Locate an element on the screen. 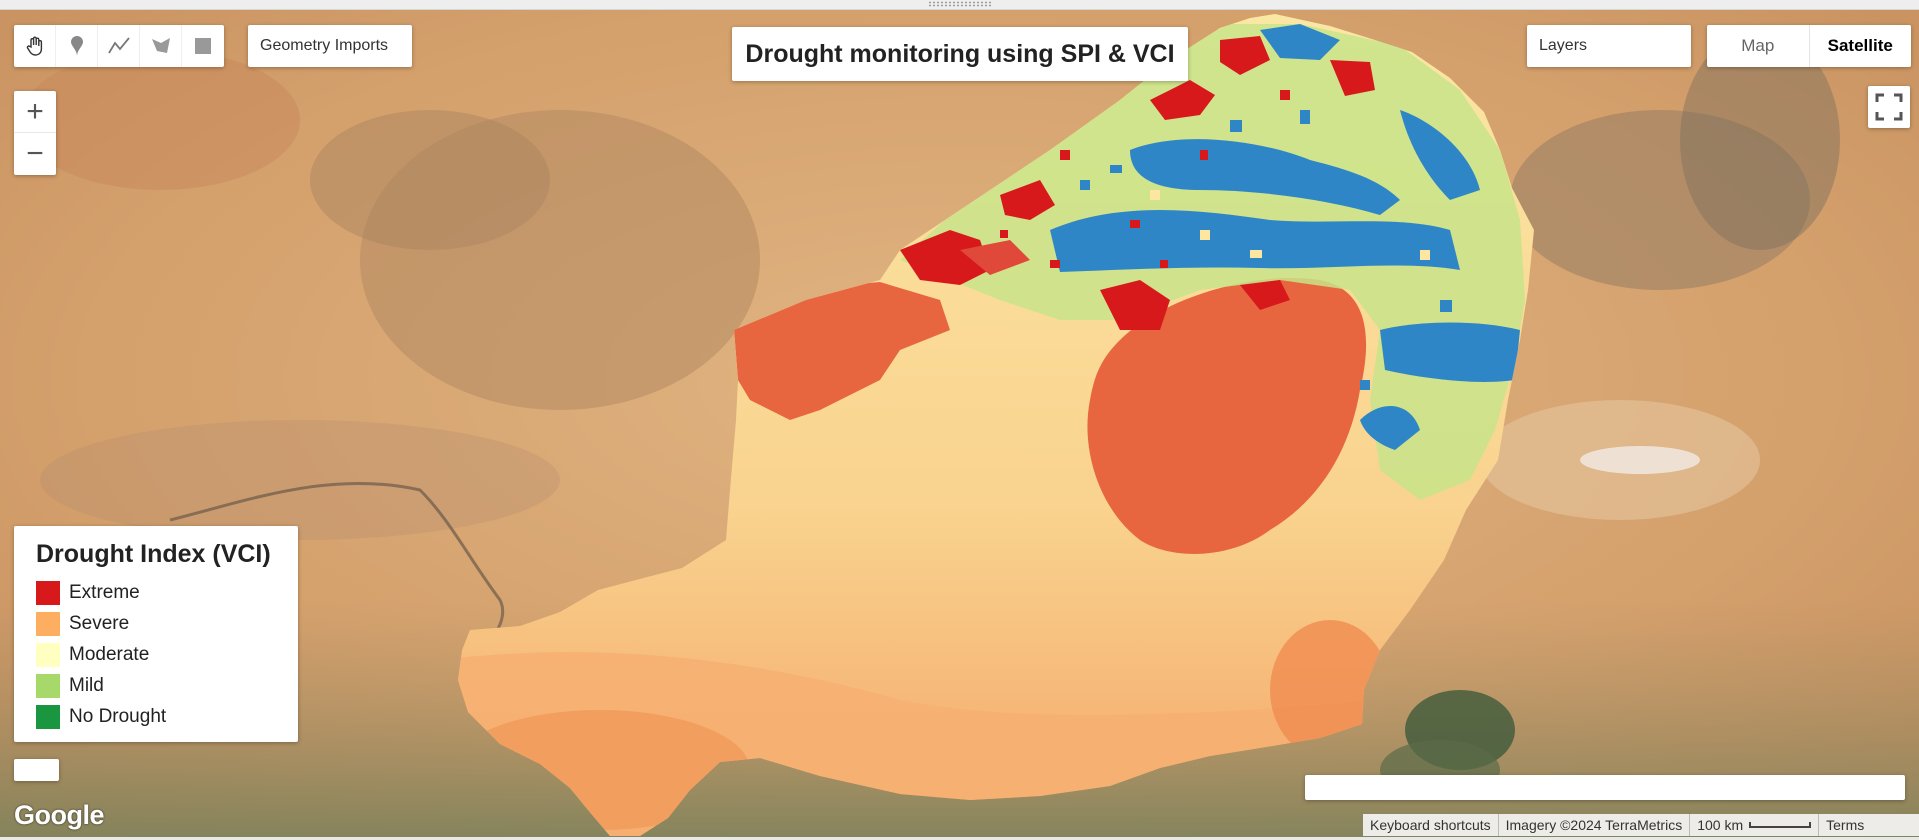  legend-item: No Drought is located at coordinates (156, 716).